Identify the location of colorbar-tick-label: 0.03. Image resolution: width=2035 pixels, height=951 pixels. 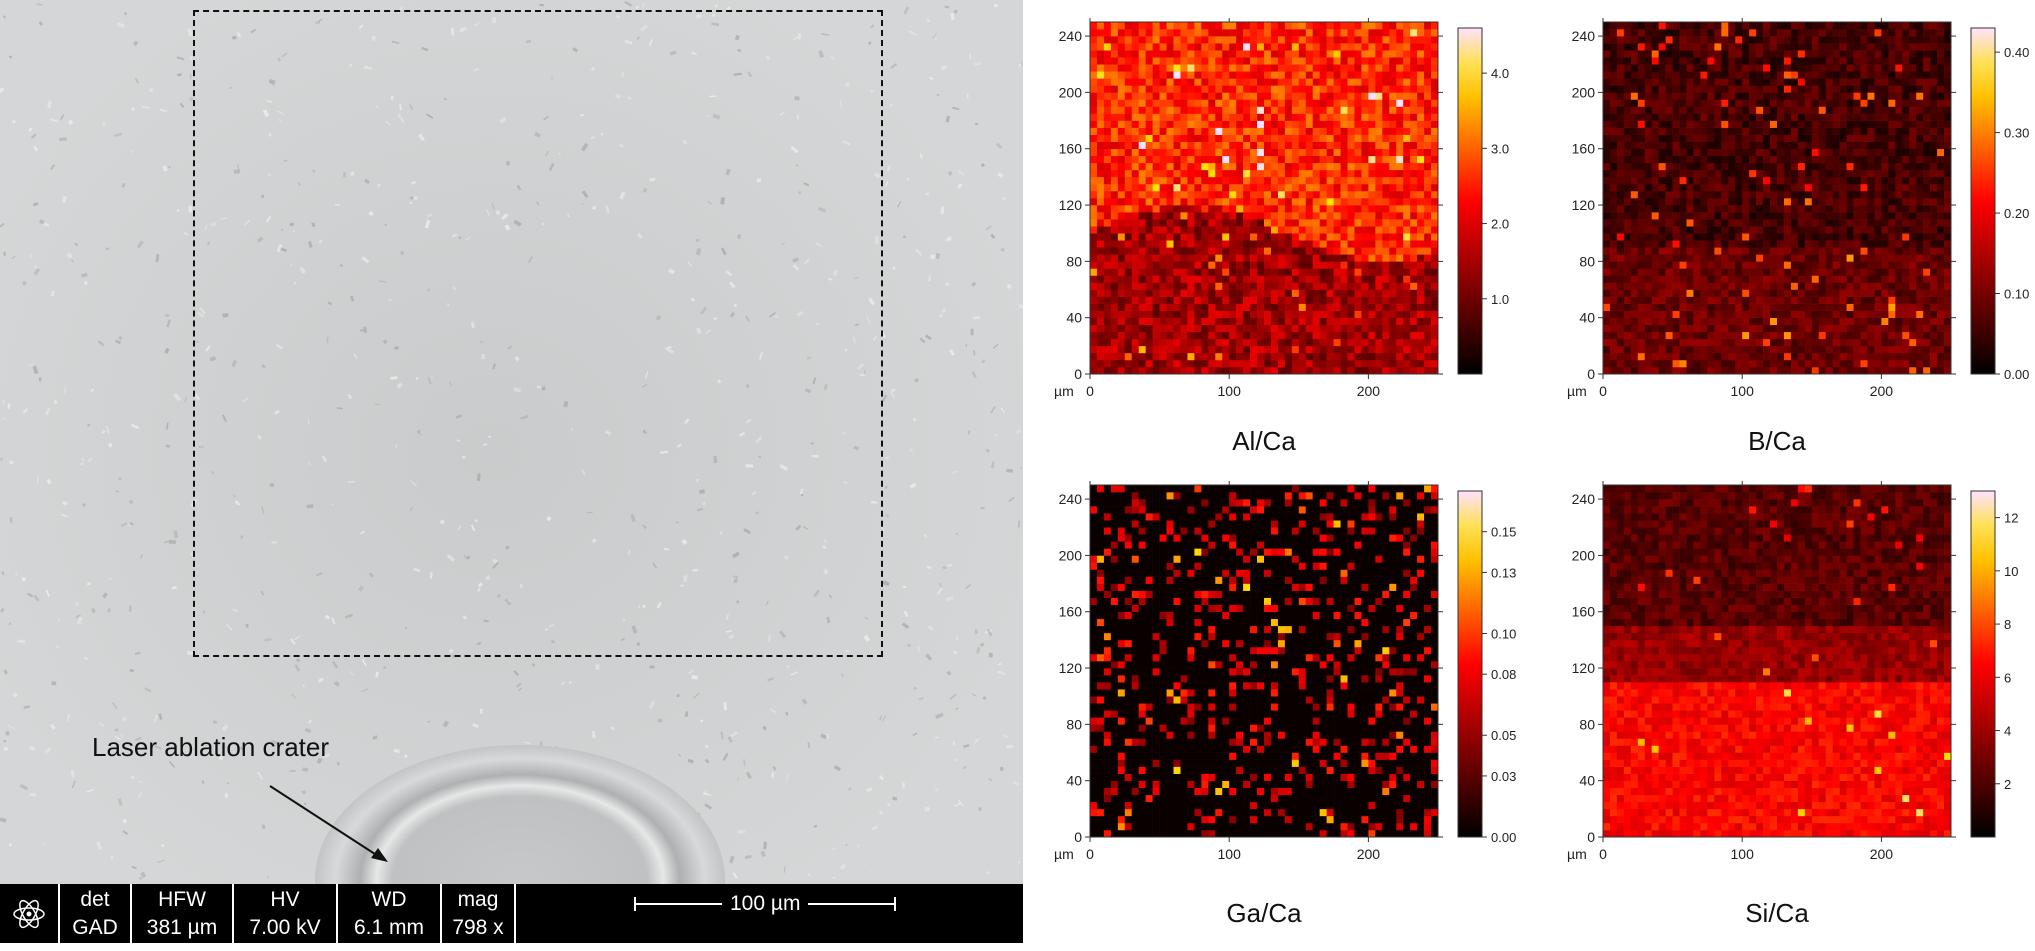
(1503, 776).